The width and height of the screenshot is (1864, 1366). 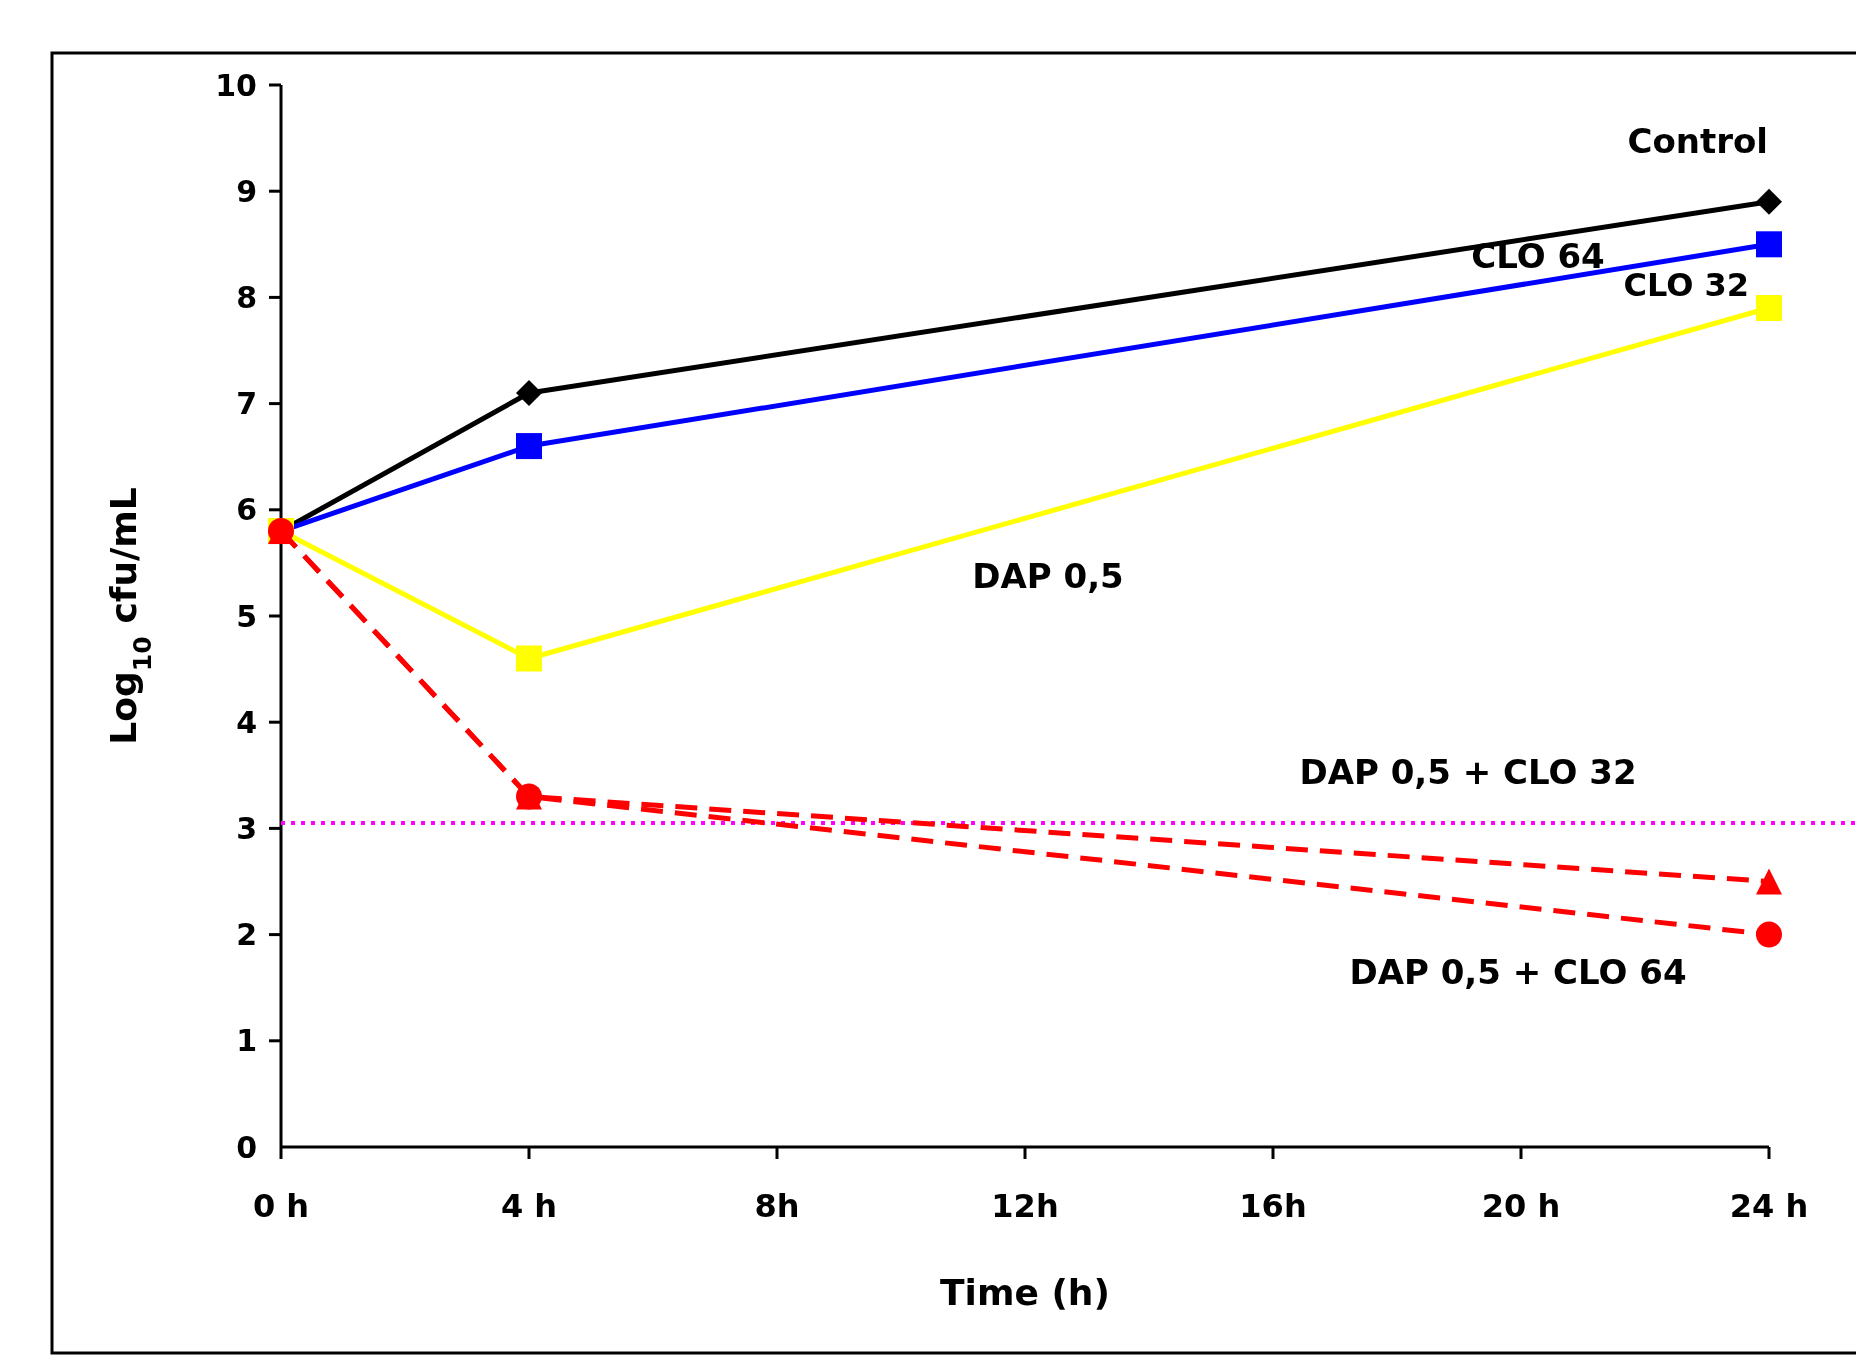 I want to click on x-tick-label: 4 h, so click(x=529, y=1206).